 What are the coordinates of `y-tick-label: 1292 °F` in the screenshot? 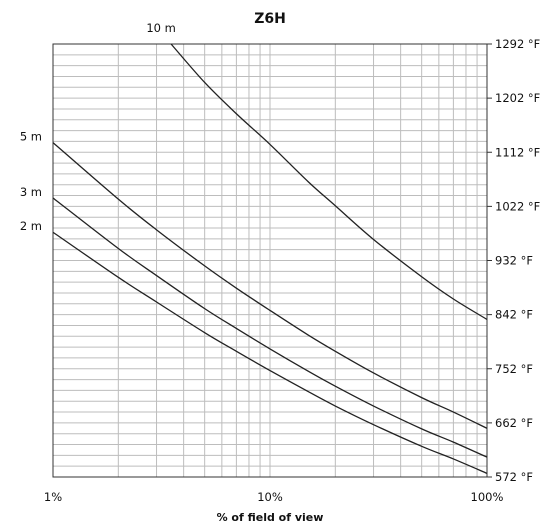 It's located at (517, 44).